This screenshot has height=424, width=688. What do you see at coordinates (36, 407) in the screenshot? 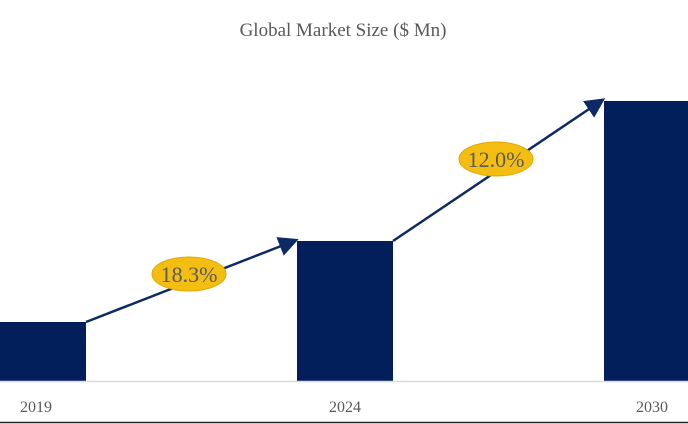
I see `x-tick-label: 2019` at bounding box center [36, 407].